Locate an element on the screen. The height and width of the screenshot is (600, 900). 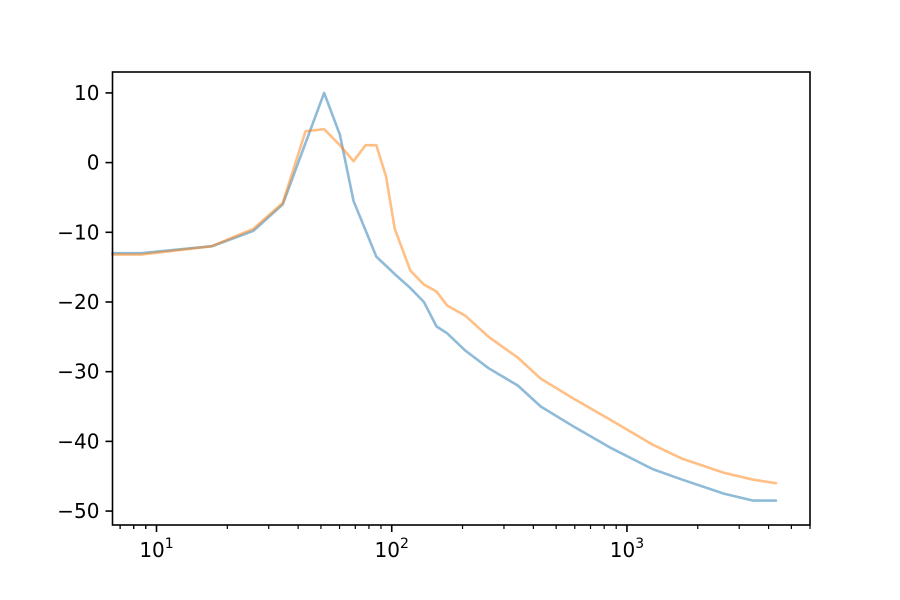
y-axis: 10 0 −10 −20 −30 −40 −50 is located at coordinates (85, 302).